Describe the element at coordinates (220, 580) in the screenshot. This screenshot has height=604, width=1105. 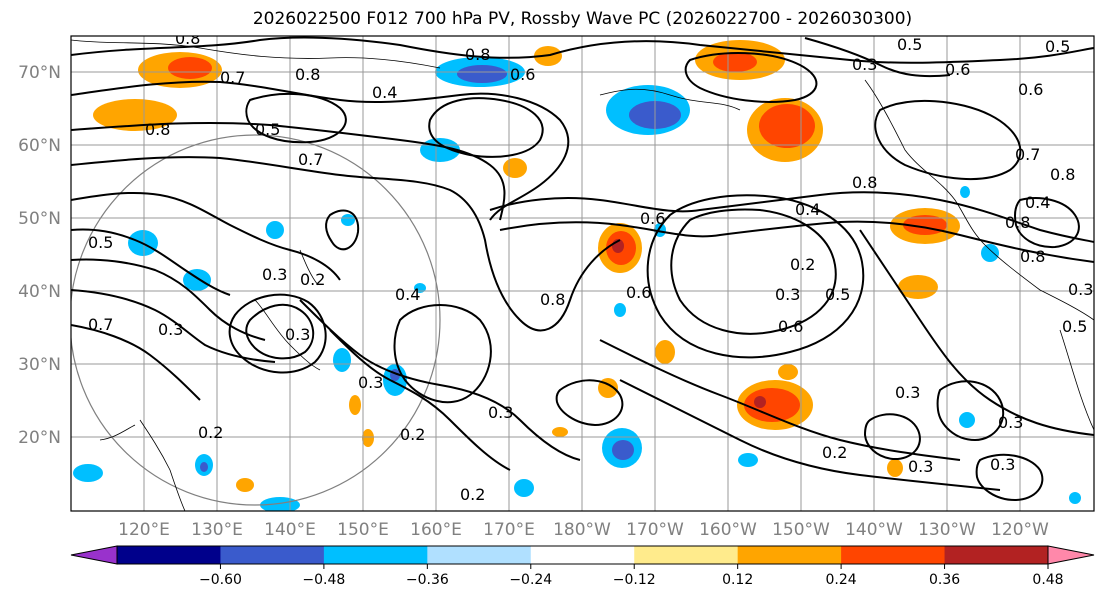
I see `colorbar-tick-label: −0.60` at that location.